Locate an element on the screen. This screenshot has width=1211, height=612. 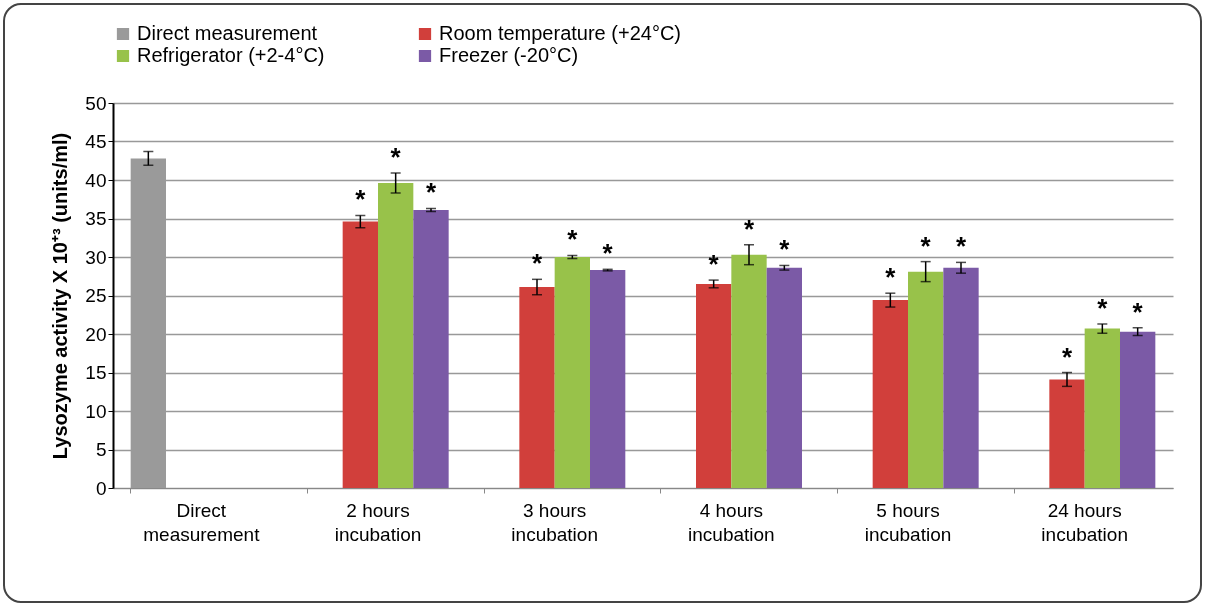
legend-label: Direct measurement is located at coordinates (227, 33).